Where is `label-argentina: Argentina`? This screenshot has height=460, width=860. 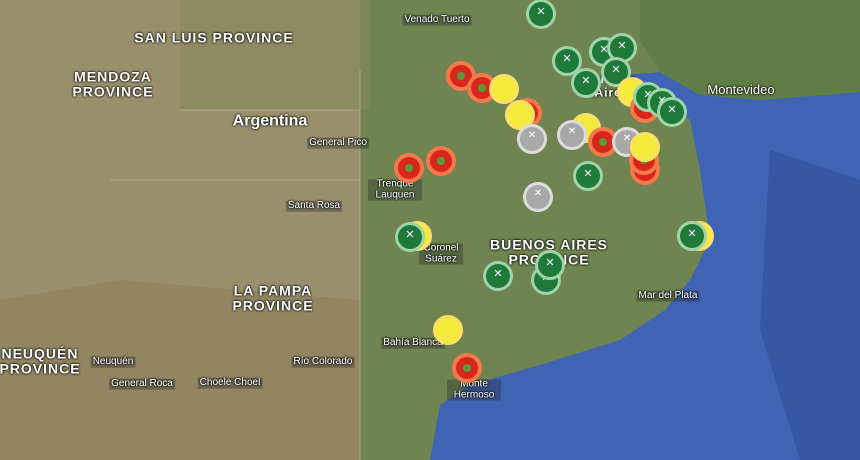 label-argentina: Argentina is located at coordinates (270, 121).